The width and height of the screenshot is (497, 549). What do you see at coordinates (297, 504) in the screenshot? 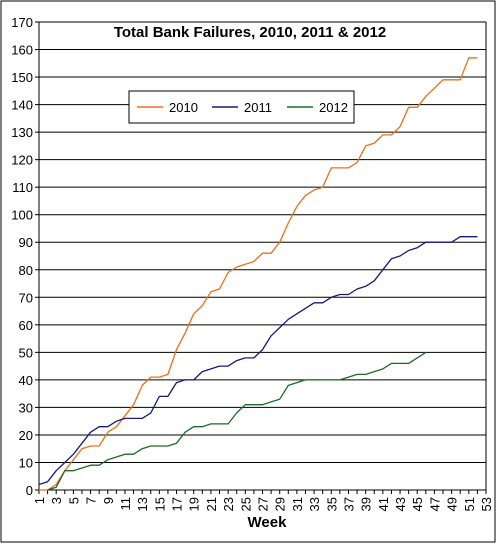
I see `x-tick-label: 31` at bounding box center [297, 504].